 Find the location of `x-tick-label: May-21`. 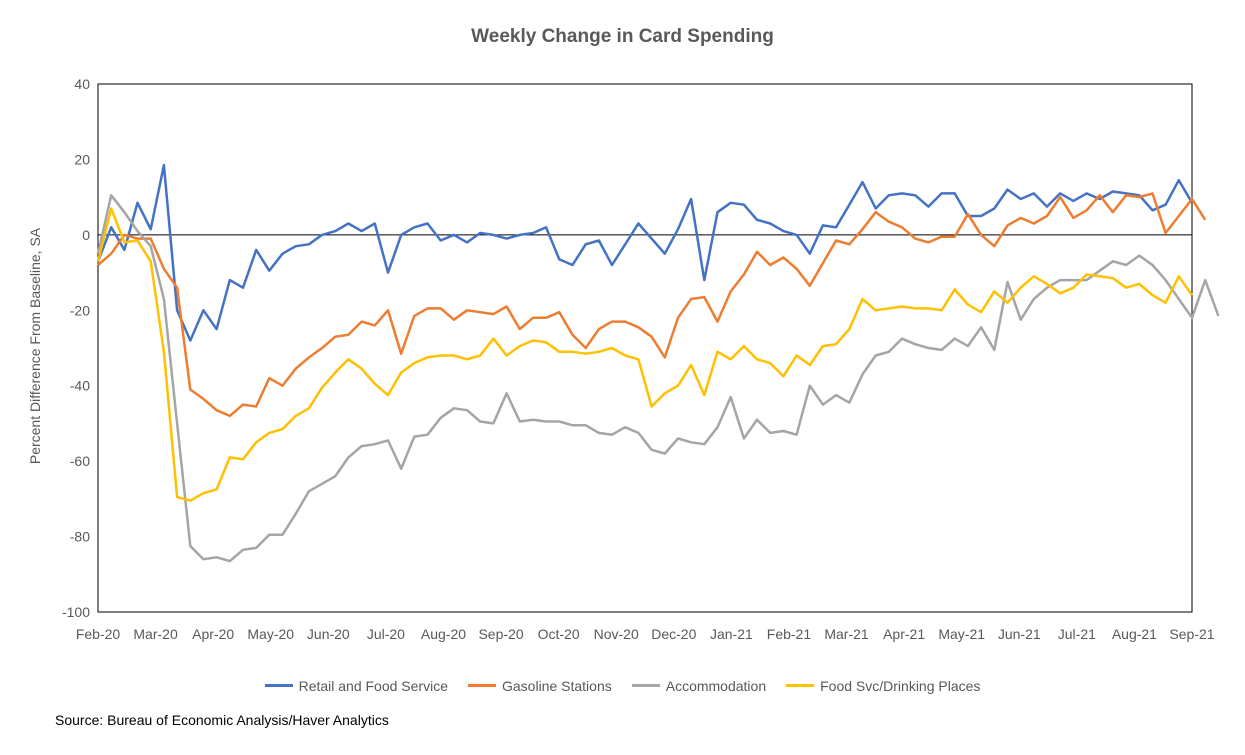

x-tick-label: May-21 is located at coordinates (961, 634).